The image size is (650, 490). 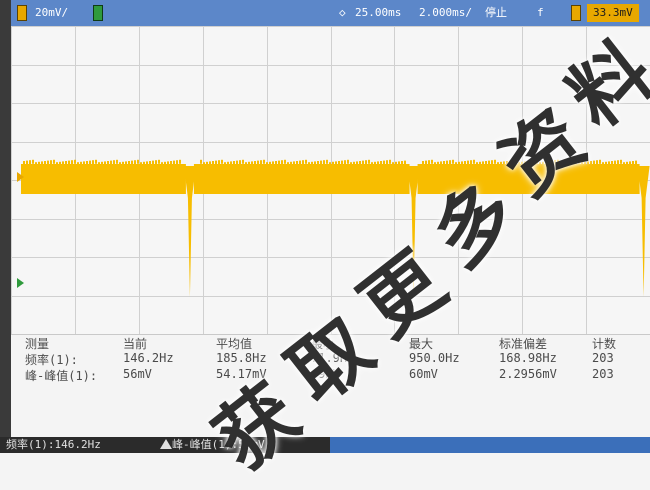 I want to click on row-pkpk-current: 56mV, so click(x=137, y=374).